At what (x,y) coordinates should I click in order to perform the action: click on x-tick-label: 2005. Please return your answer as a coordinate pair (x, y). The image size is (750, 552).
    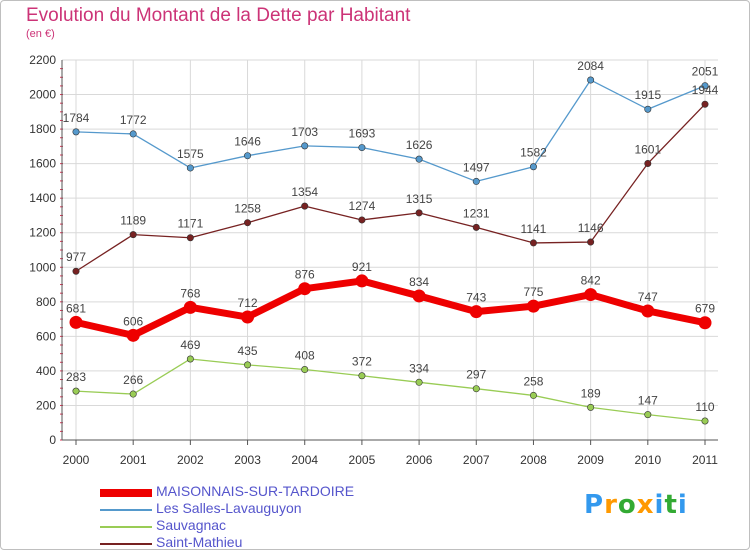
    Looking at the image, I should click on (362, 460).